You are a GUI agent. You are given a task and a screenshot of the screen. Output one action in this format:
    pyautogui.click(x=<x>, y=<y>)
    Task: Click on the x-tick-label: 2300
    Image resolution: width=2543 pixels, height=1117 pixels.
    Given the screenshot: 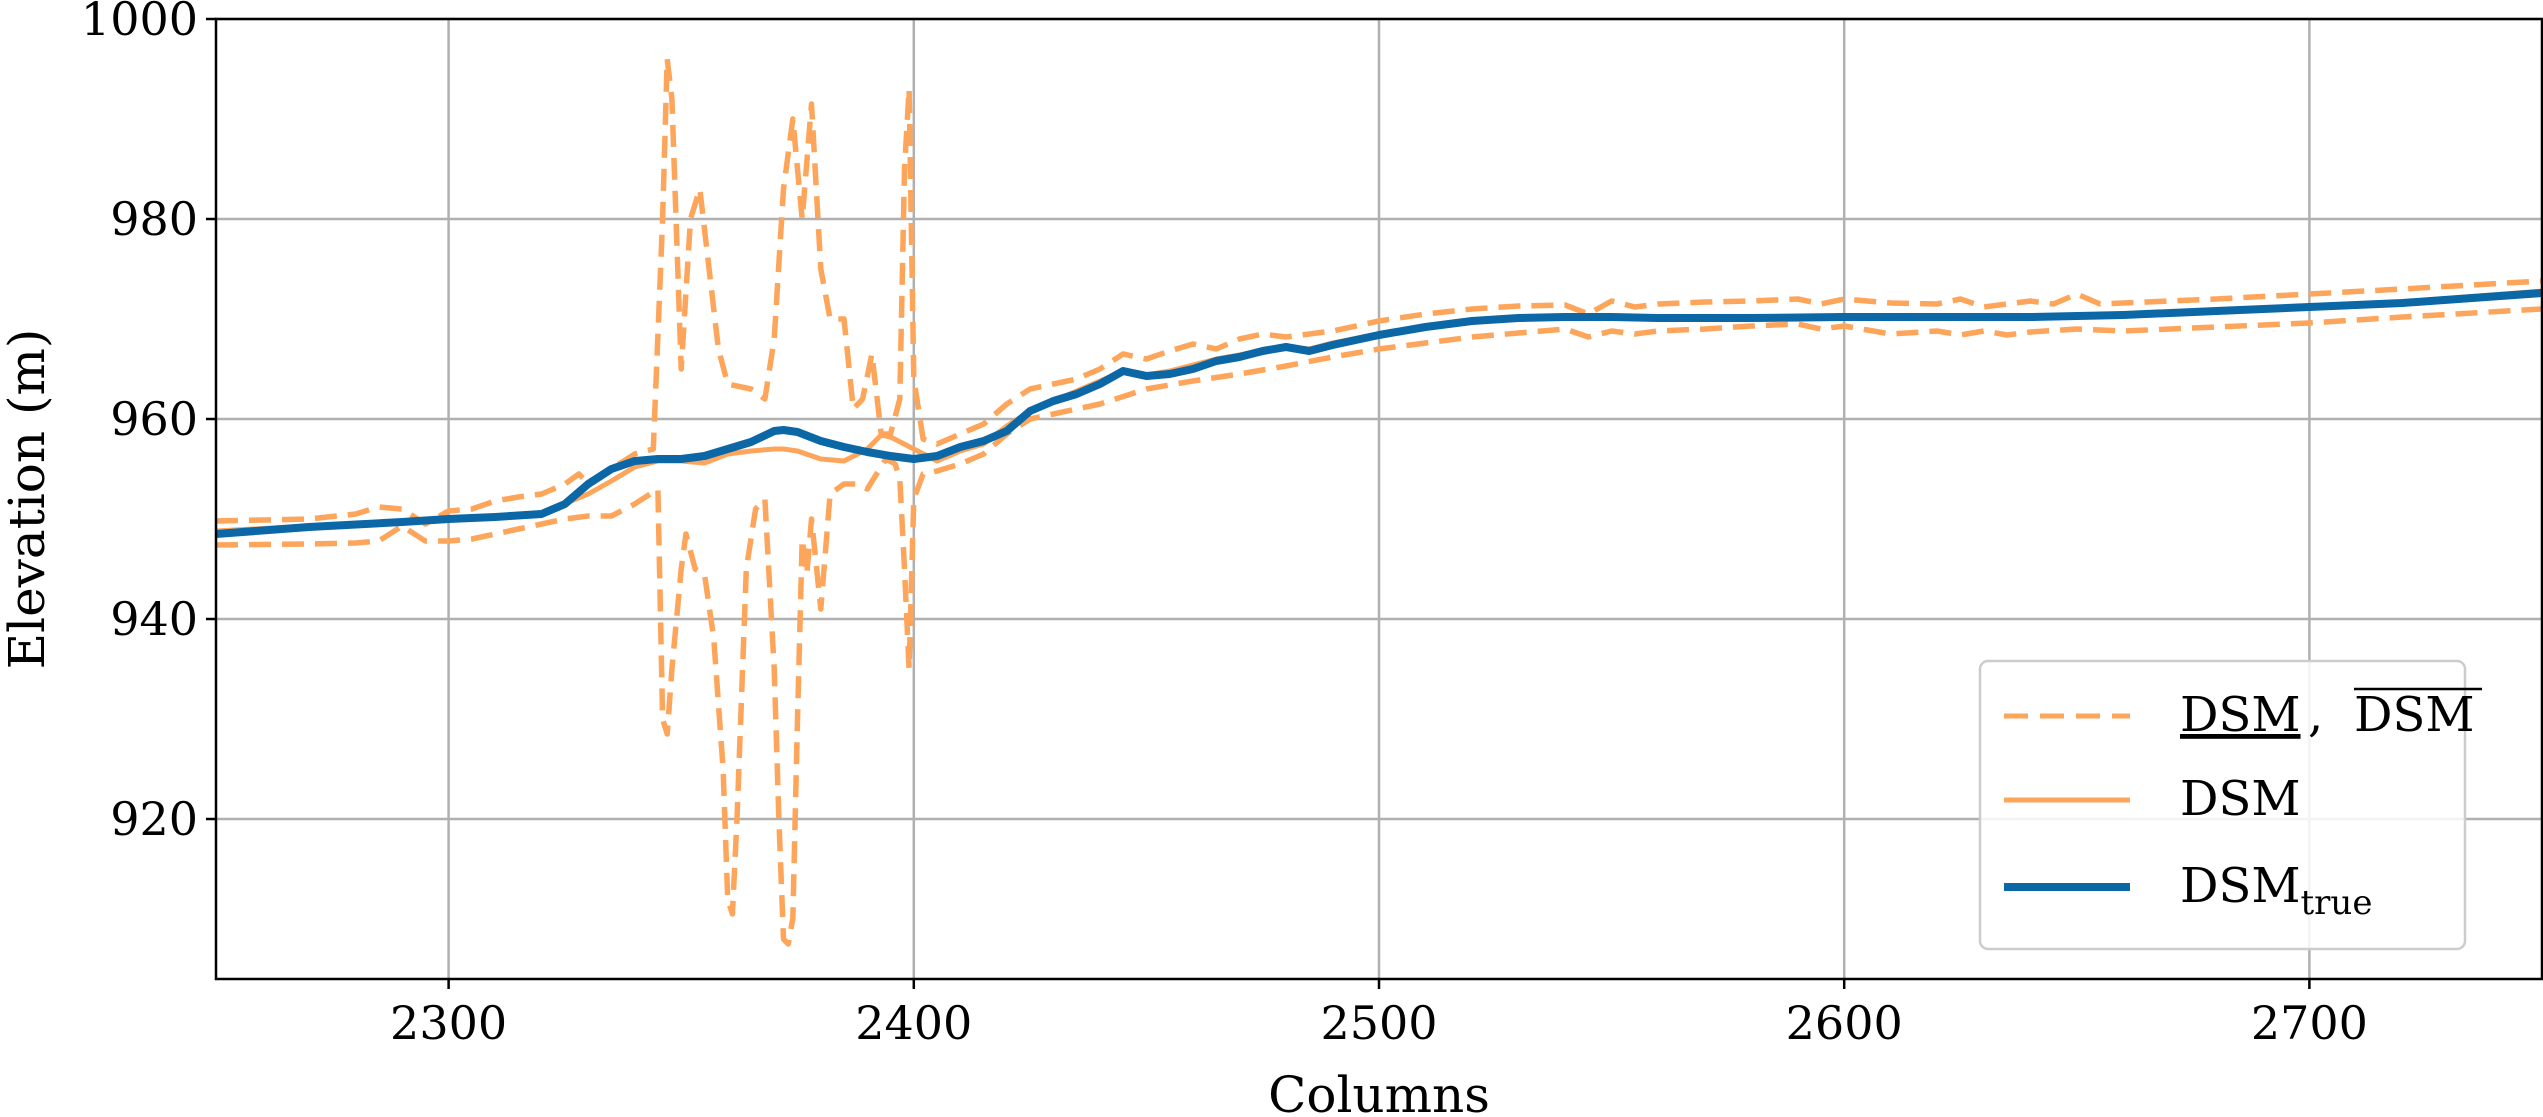 What is the action you would take?
    pyautogui.click(x=448, y=1023)
    